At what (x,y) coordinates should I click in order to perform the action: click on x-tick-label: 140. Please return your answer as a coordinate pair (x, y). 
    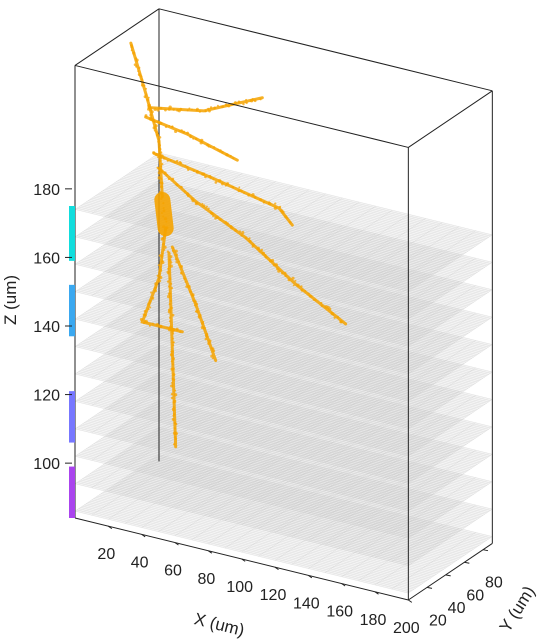
    Looking at the image, I should click on (306, 603).